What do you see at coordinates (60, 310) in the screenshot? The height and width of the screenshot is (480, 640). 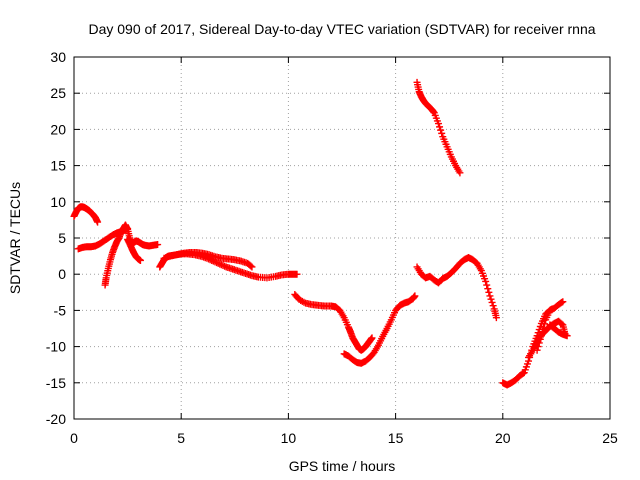 I see `y-tick-label: -5` at bounding box center [60, 310].